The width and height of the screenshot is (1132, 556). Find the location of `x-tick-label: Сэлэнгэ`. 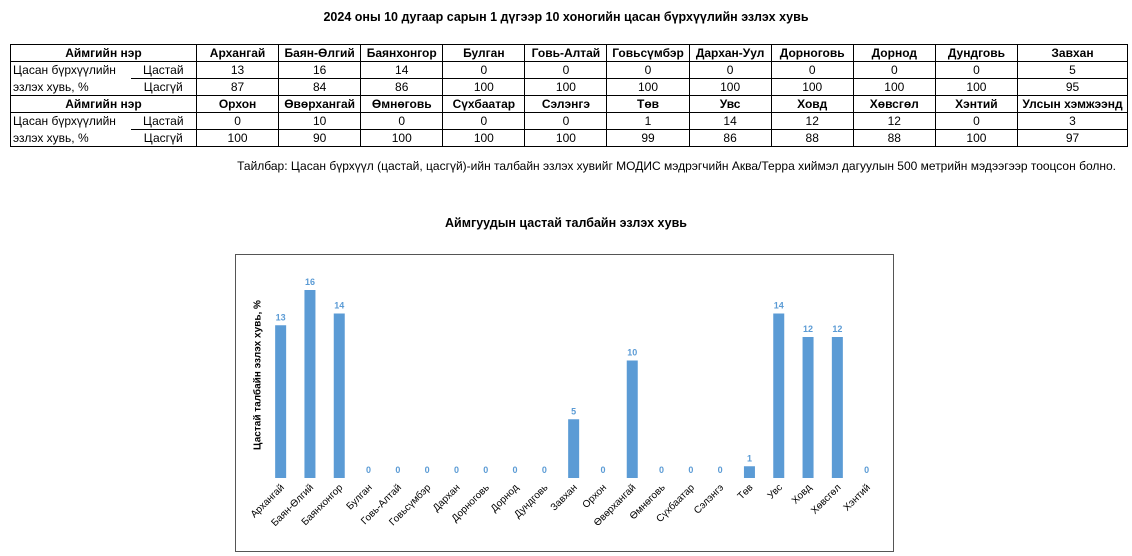

x-tick-label: Сэлэнгэ is located at coordinates (709, 499).